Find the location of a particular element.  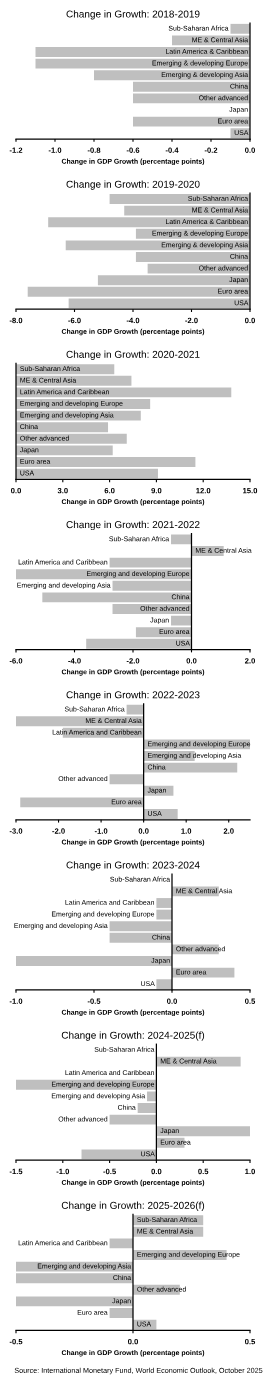

chart-title: Change in Growth: 2022-2023 is located at coordinates (133, 696).